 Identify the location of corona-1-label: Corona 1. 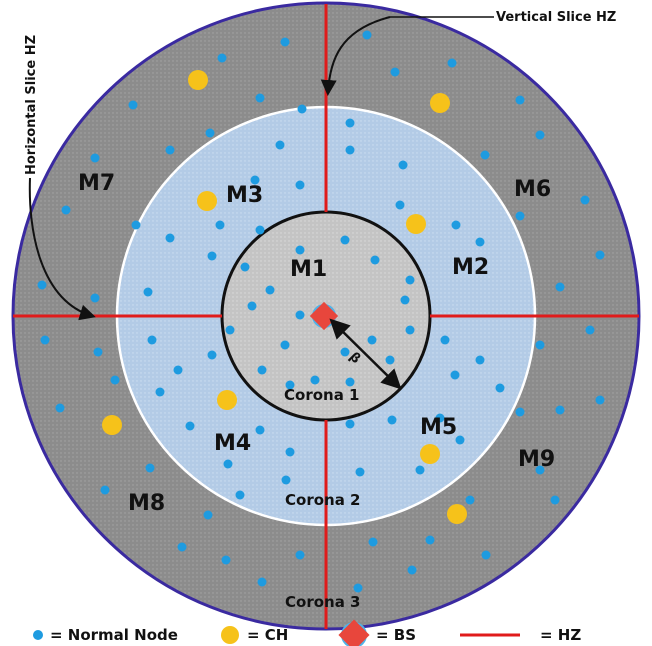
(321, 395).